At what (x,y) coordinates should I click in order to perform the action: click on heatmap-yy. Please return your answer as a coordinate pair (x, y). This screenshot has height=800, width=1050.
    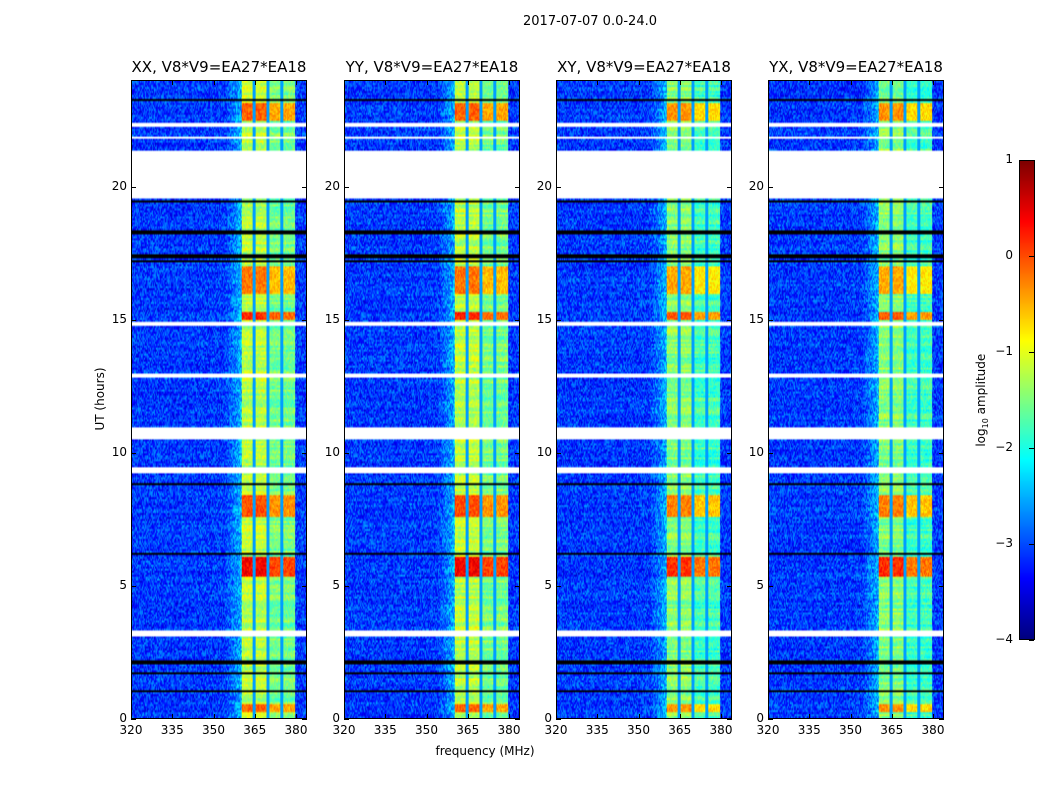
    Looking at the image, I should click on (432, 399).